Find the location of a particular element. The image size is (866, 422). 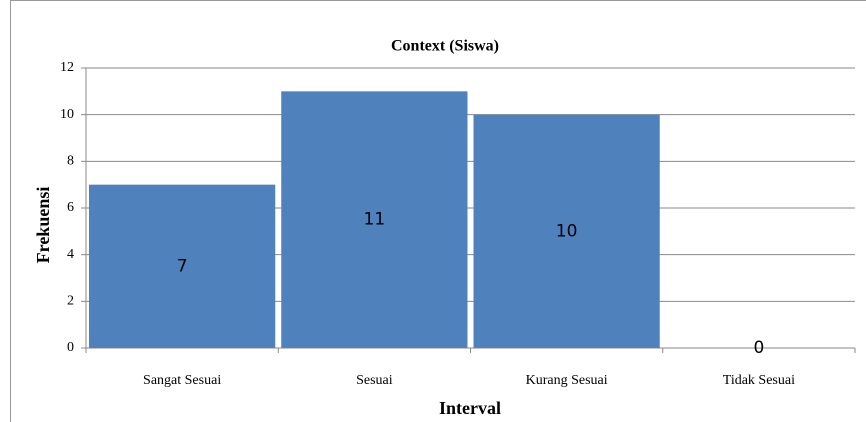

data-label: 0 is located at coordinates (758, 348).